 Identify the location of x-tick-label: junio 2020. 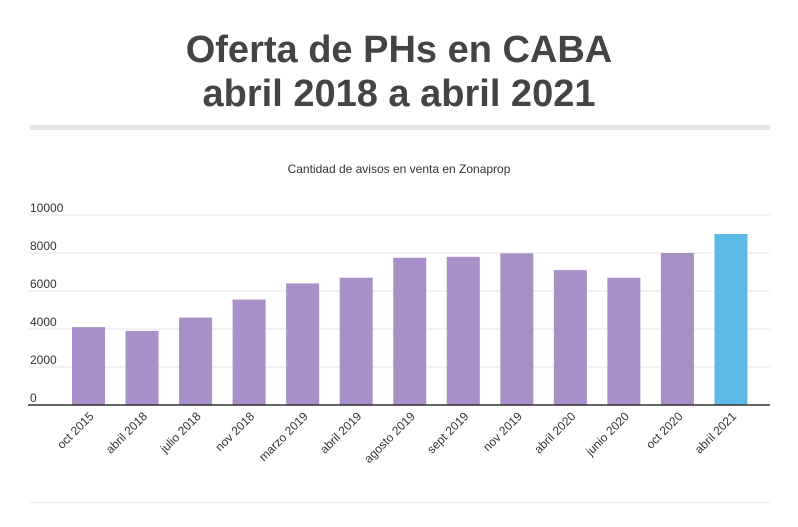
(607, 434).